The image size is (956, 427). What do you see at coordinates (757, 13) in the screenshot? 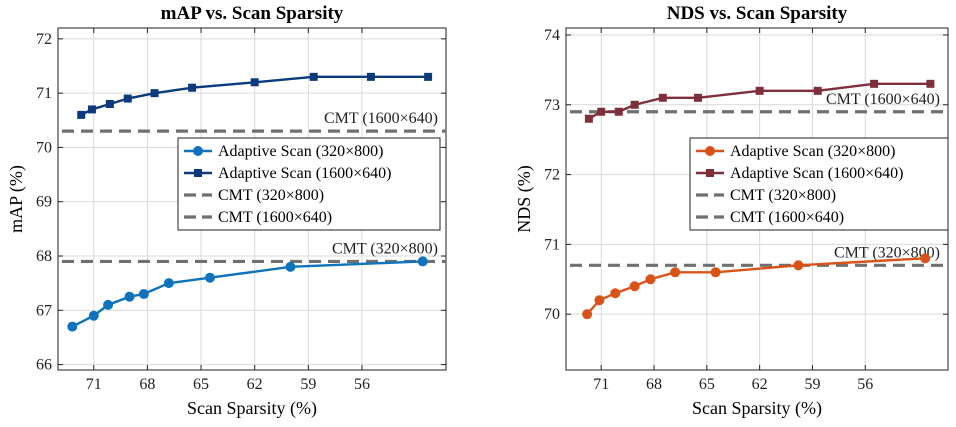
I see `chart-title: NDS vs. Scan Sparsity` at bounding box center [757, 13].